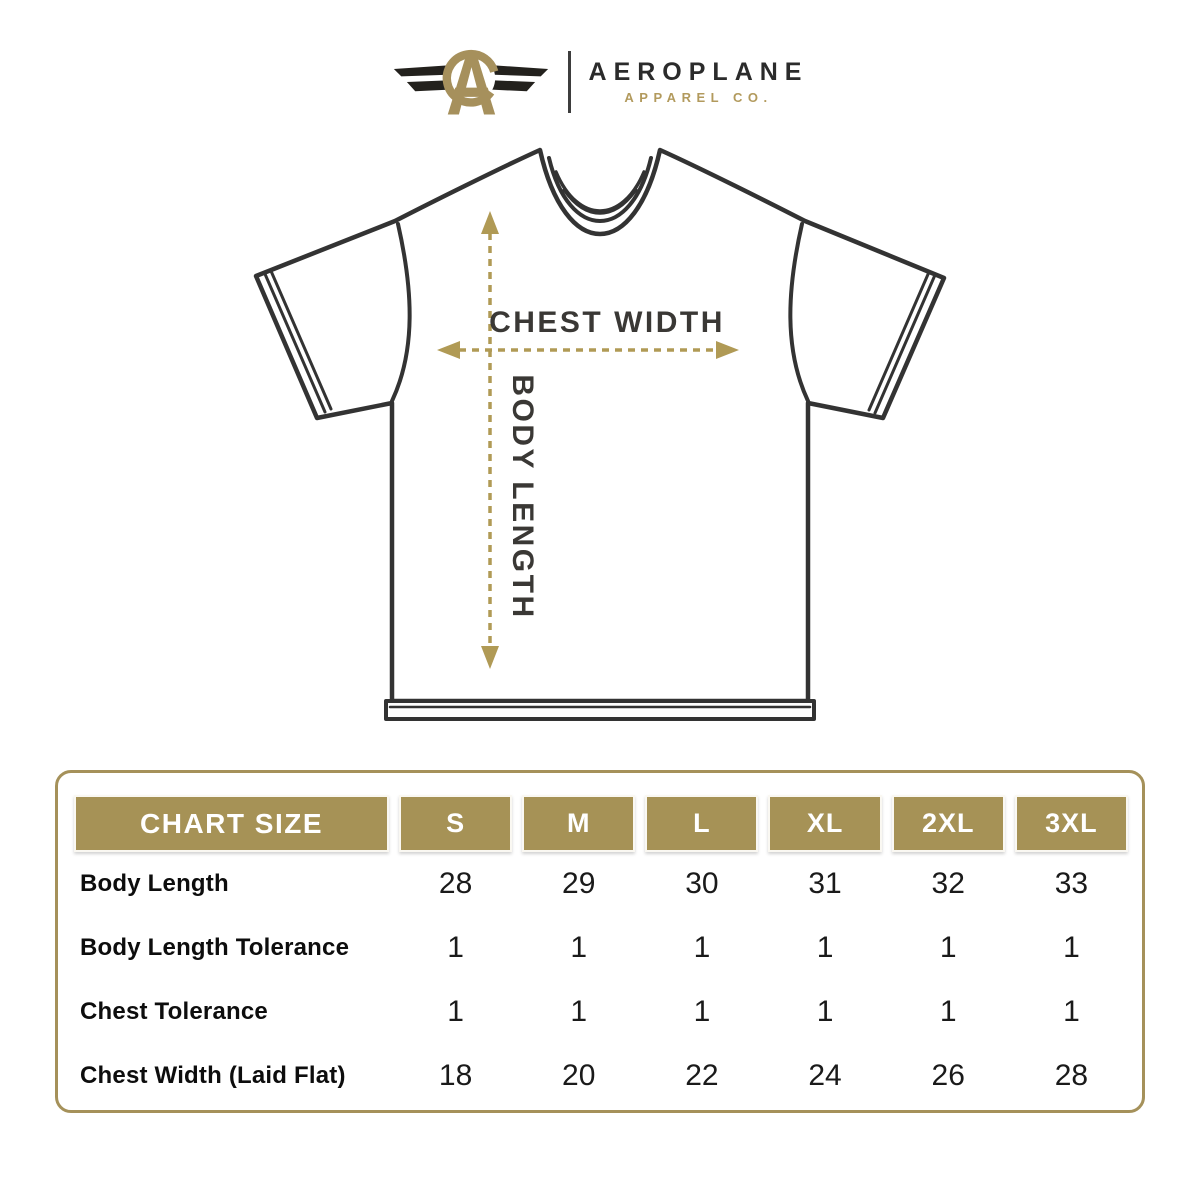 The height and width of the screenshot is (1200, 1200). Describe the element at coordinates (607, 322) in the screenshot. I see `chest-width-label: CHEST WIDTH` at that location.